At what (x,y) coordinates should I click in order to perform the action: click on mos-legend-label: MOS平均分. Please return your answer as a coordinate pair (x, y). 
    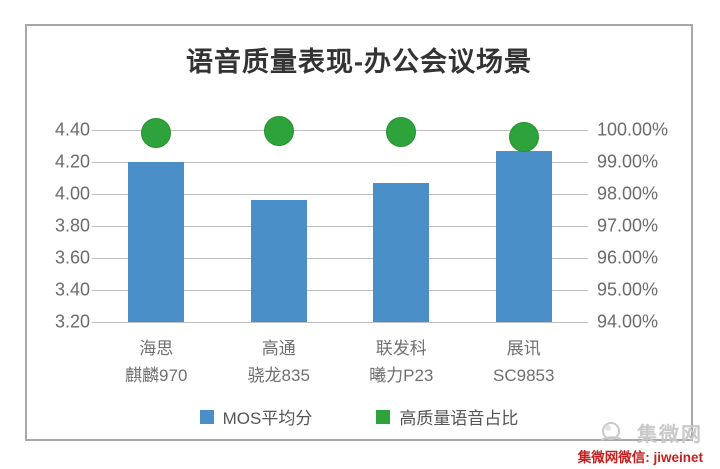
    Looking at the image, I should click on (267, 418).